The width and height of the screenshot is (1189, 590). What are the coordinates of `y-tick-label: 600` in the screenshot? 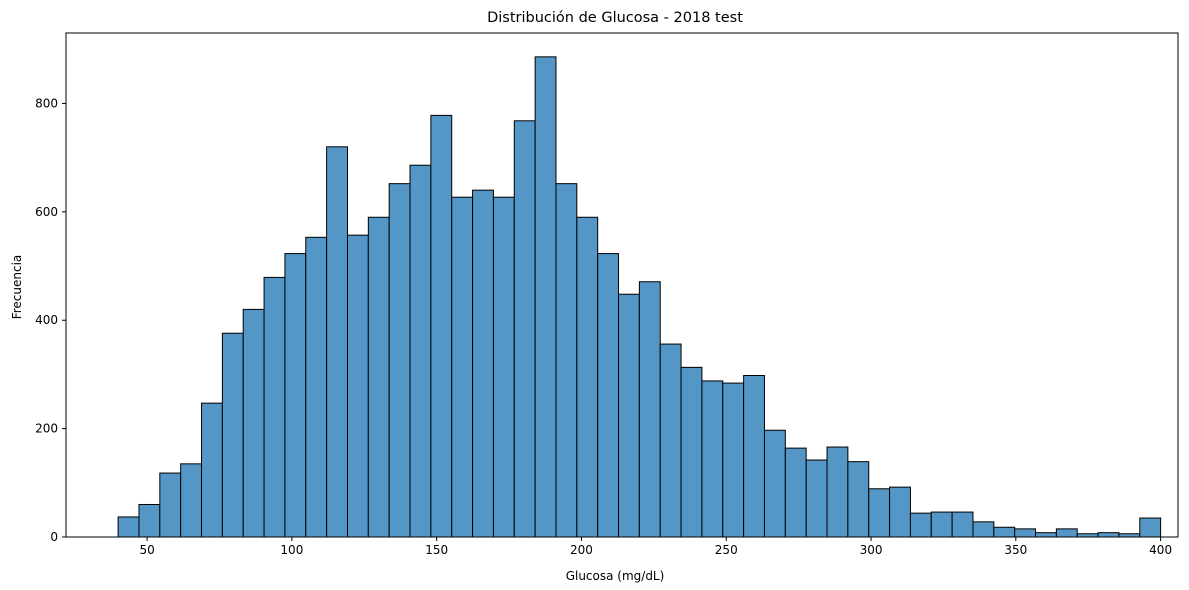 It's located at (46, 212).